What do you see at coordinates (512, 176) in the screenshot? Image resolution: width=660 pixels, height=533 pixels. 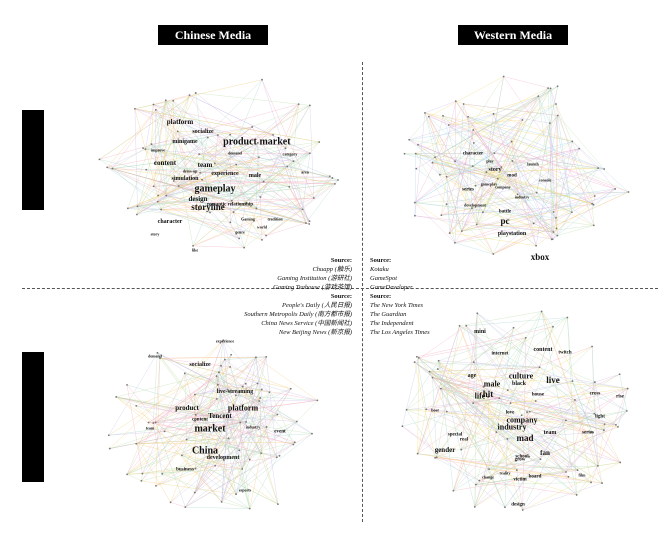 I see `keyword-label: mod` at bounding box center [512, 176].